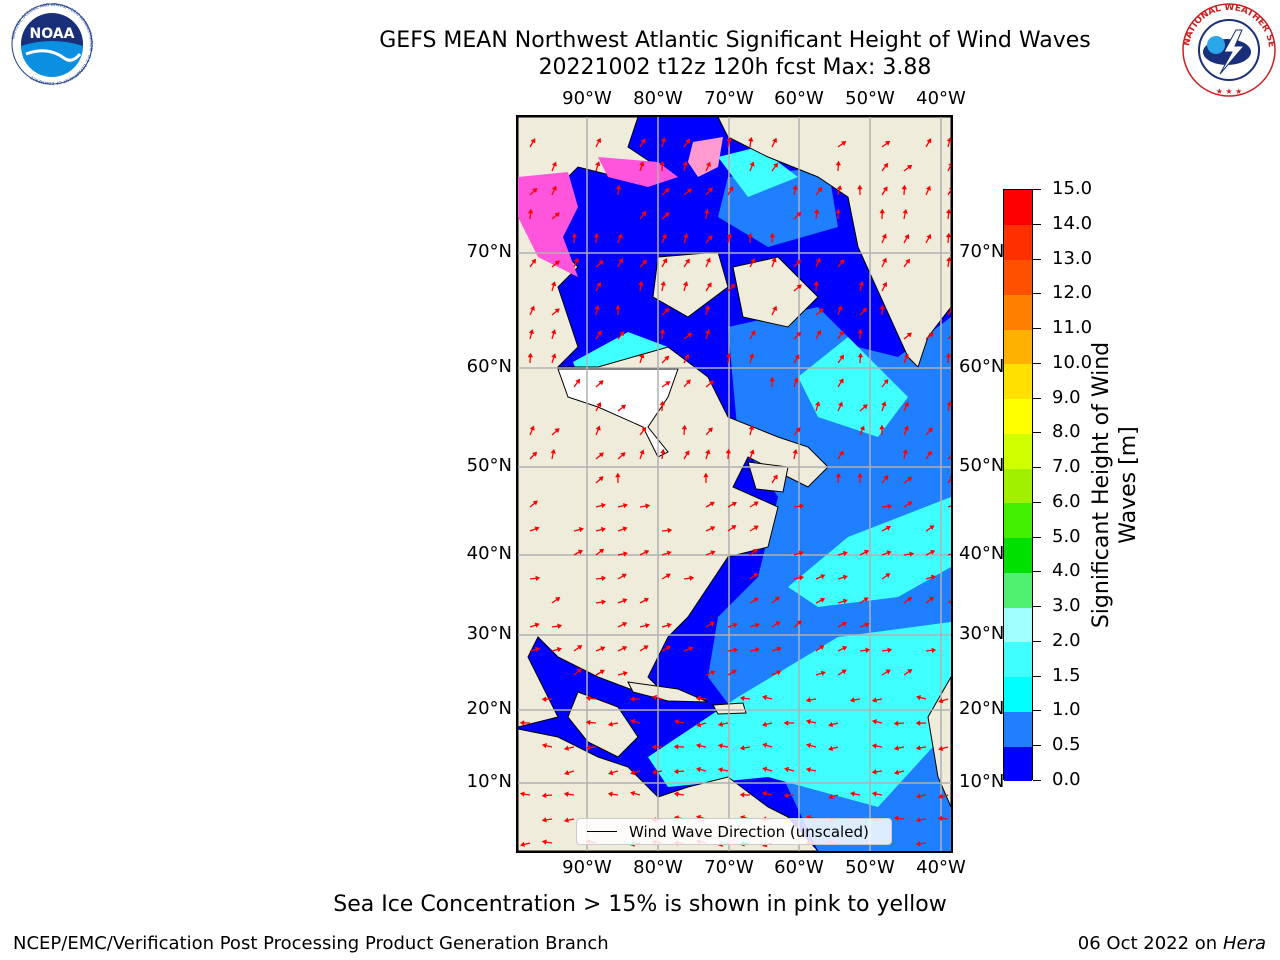 This screenshot has width=1280, height=960. I want to click on colorbar-tick-label: 14.0, so click(1072, 223).